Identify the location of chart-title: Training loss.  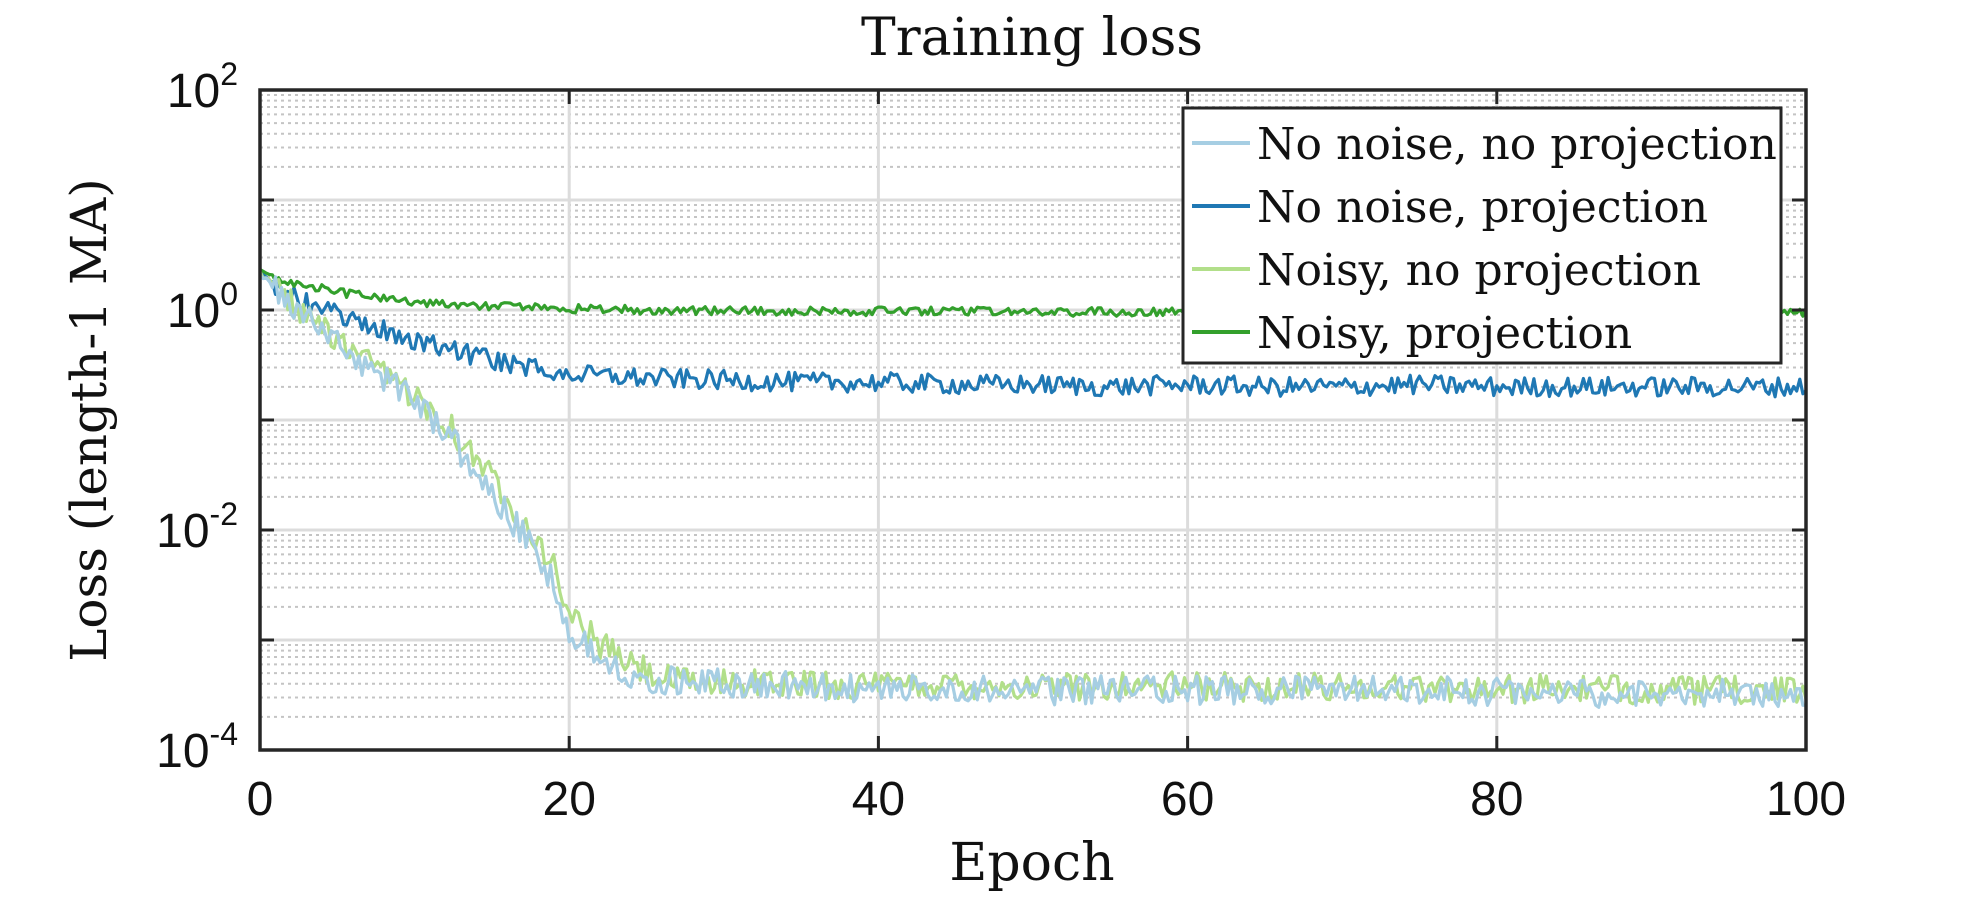
(1032, 38).